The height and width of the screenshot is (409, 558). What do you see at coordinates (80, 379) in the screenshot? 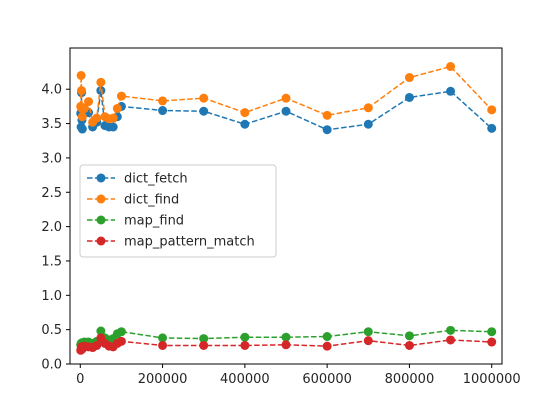
I see `x-tick-label: 0` at bounding box center [80, 379].